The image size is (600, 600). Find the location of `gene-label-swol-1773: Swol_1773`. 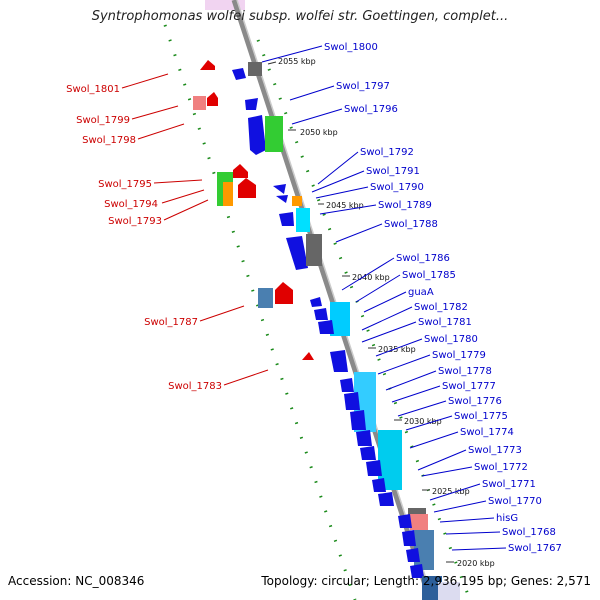

gene-label-swol-1773: Swol_1773 is located at coordinates (495, 450).